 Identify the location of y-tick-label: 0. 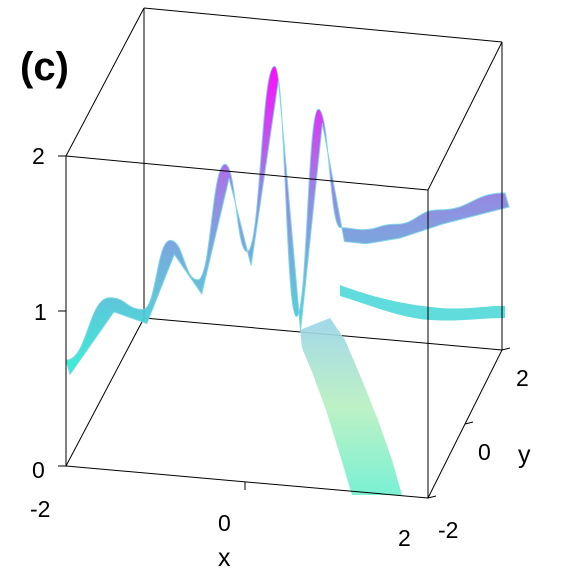
(484, 452).